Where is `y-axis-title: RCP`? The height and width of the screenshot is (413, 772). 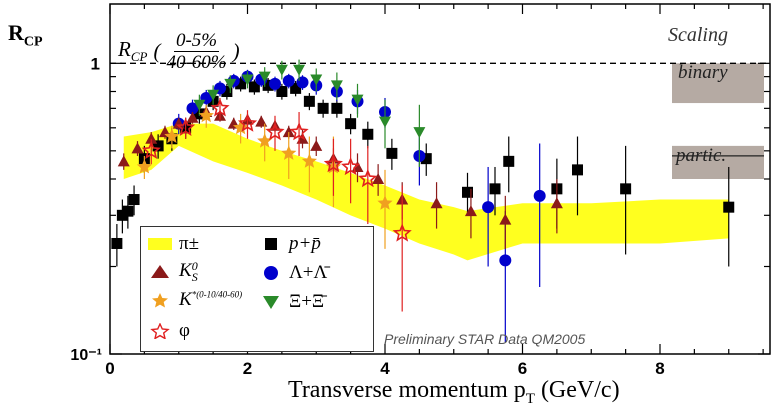
y-axis-title: RCP is located at coordinates (25, 35).